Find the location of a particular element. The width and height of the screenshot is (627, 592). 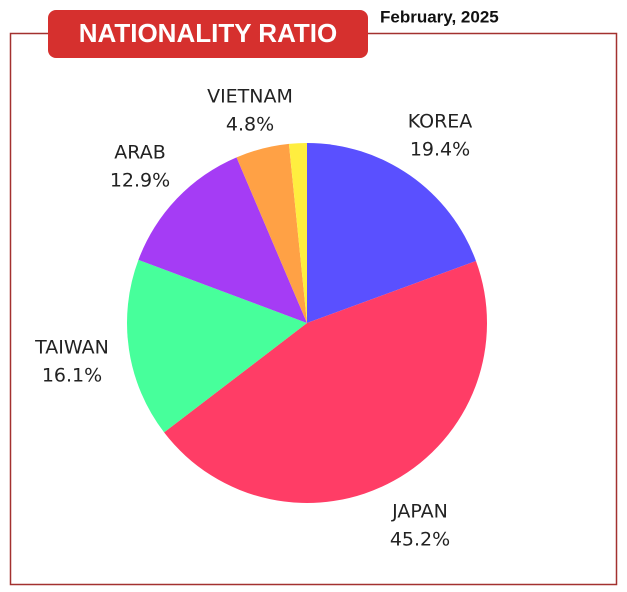

value-label: 16.1% is located at coordinates (72, 376).